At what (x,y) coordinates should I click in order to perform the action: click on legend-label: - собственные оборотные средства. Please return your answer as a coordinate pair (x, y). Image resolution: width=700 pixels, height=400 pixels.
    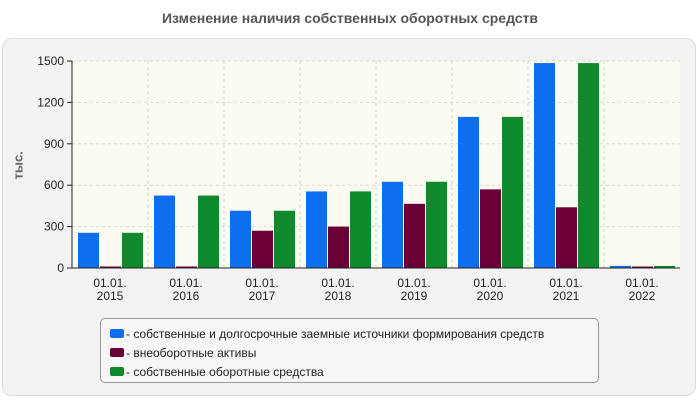
    Looking at the image, I should click on (225, 371).